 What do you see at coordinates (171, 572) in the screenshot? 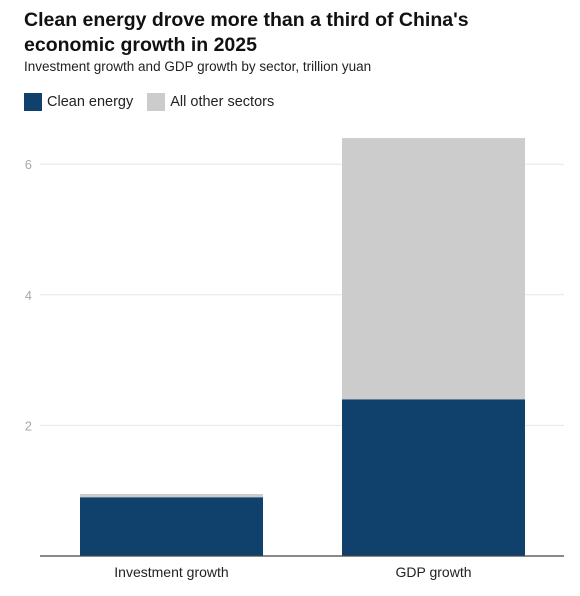
I see `x-category-label: Investment growth` at bounding box center [171, 572].